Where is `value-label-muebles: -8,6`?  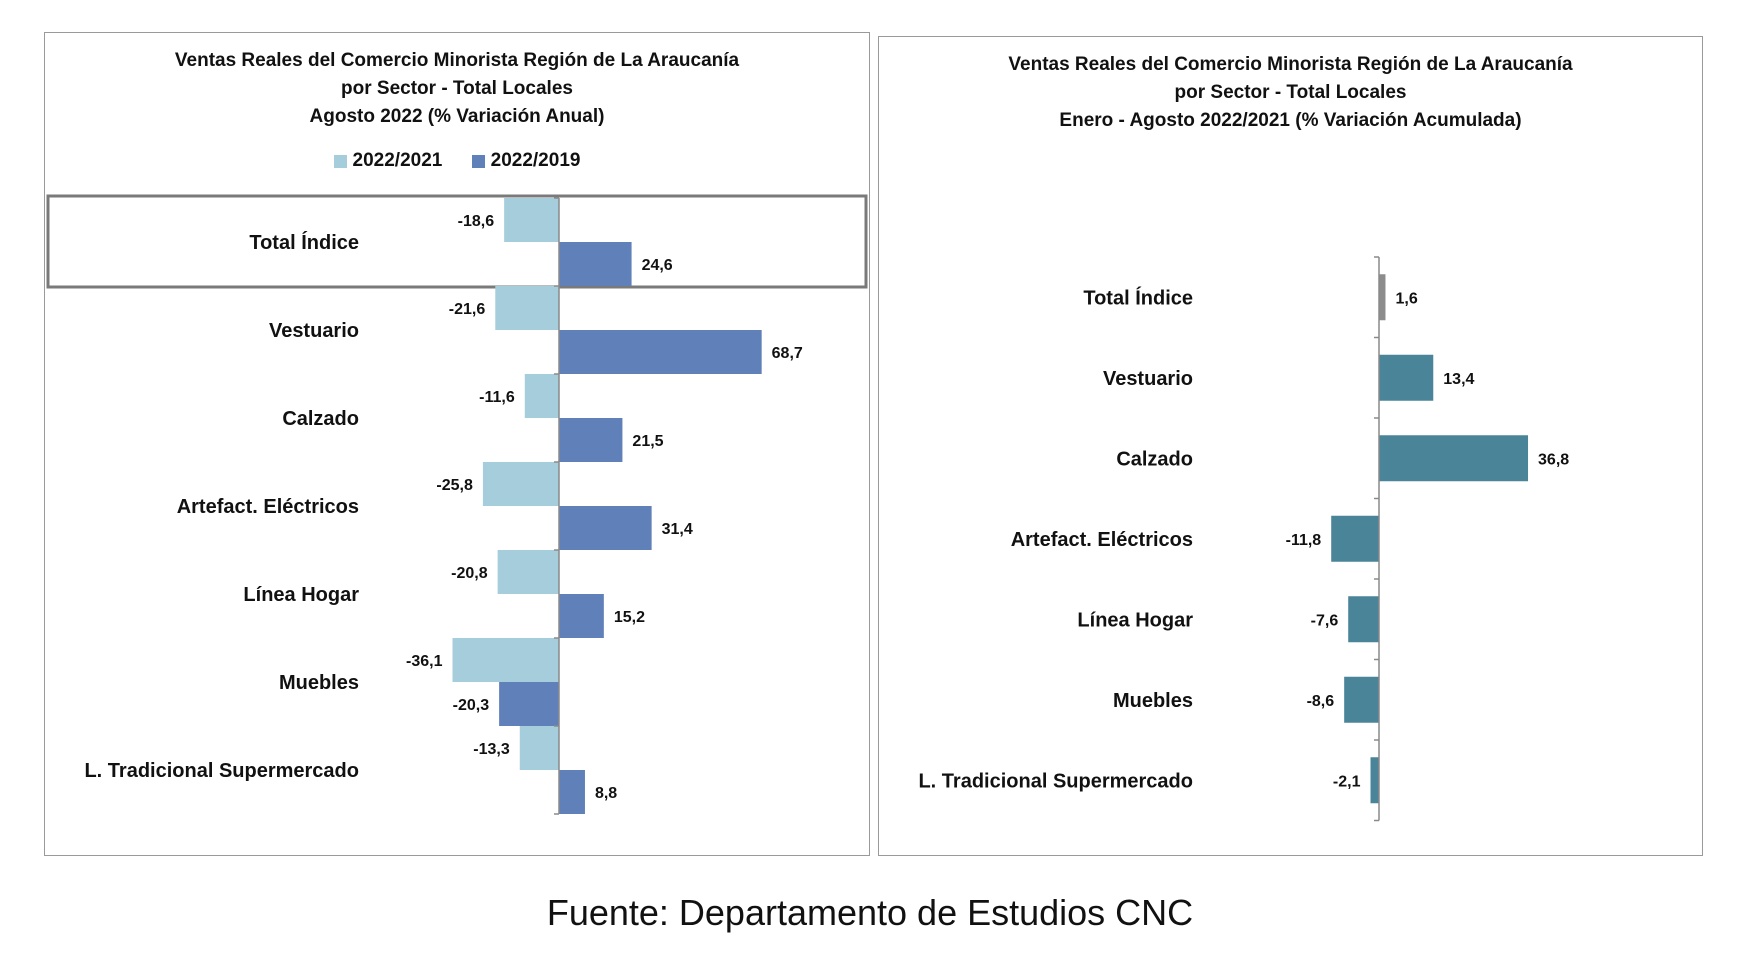
value-label-muebles: -8,6 is located at coordinates (1321, 701).